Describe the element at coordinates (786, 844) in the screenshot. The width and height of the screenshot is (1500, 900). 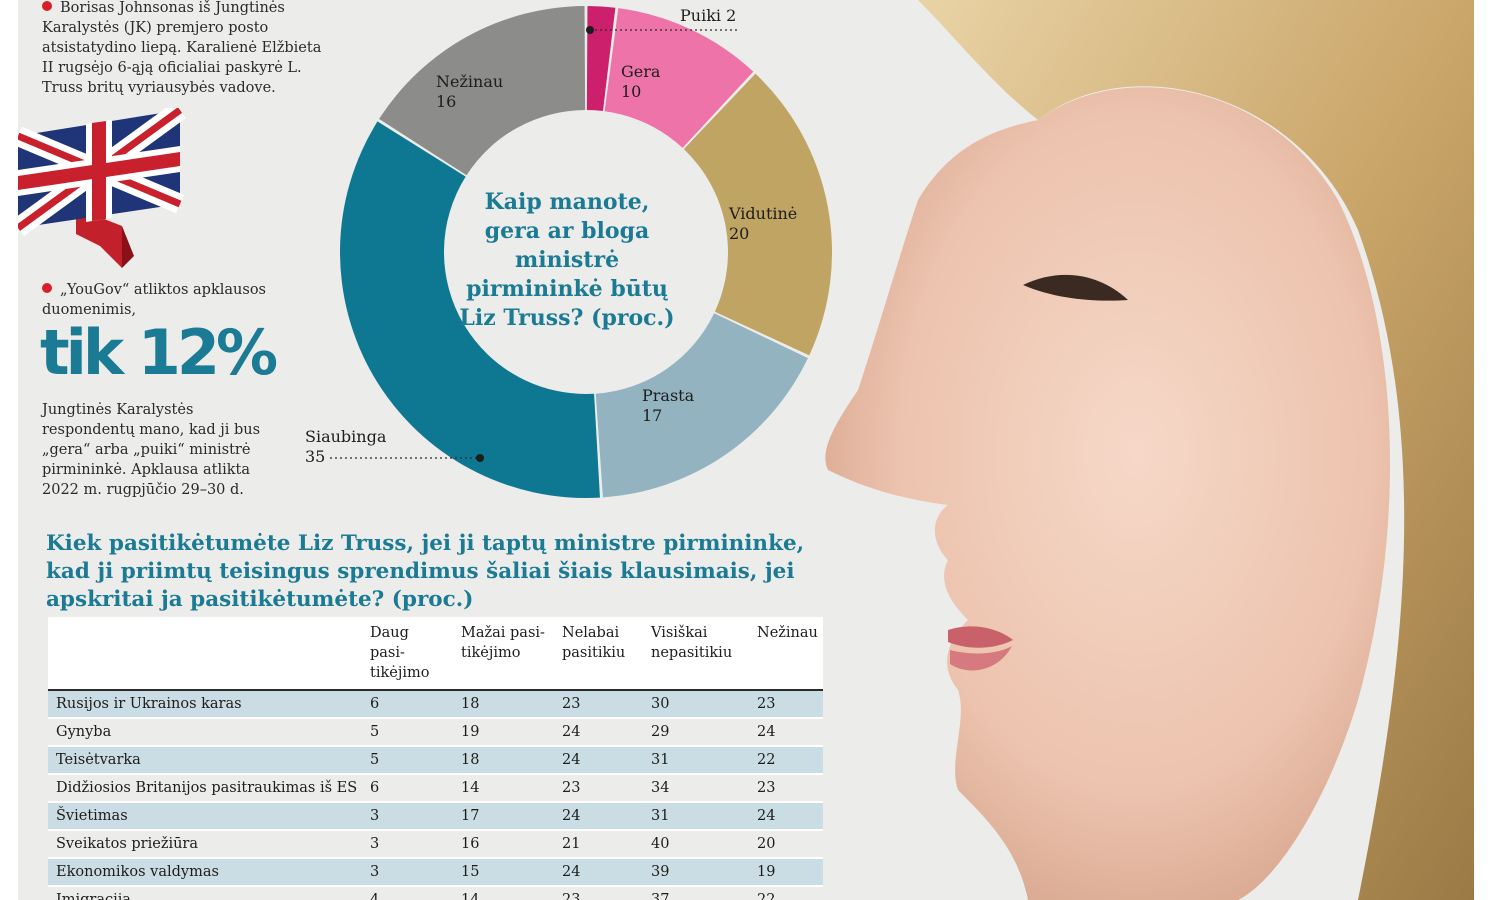
I see `value-cell: 20` at that location.